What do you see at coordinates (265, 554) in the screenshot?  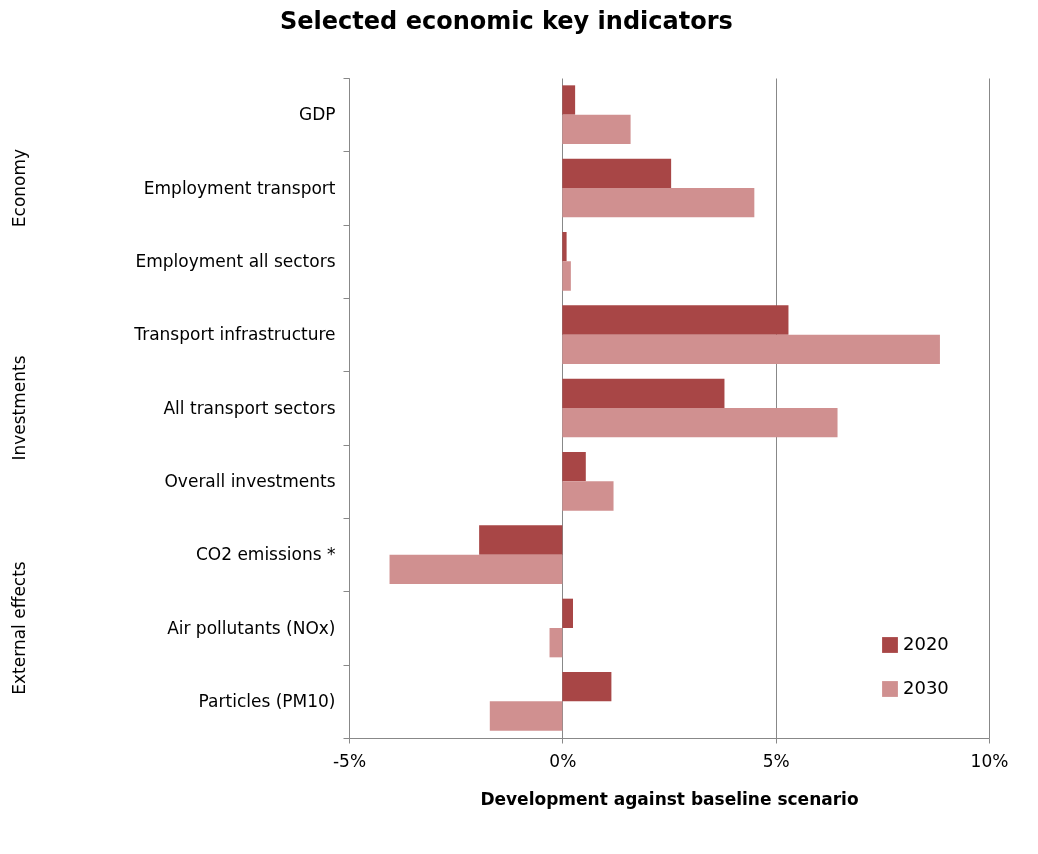 I see `y-tick-label: CO2 emissions *` at bounding box center [265, 554].